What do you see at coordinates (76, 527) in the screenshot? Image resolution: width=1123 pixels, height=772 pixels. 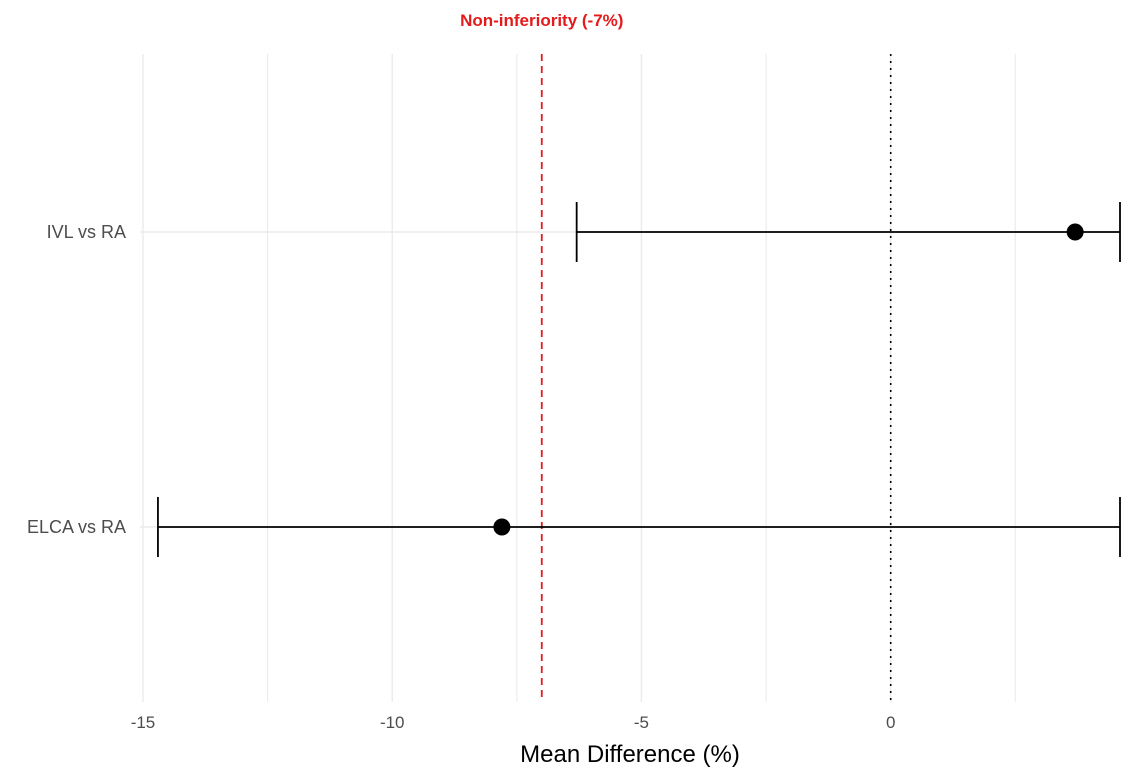 I see `y-tick-label: ELCA vs RA` at bounding box center [76, 527].